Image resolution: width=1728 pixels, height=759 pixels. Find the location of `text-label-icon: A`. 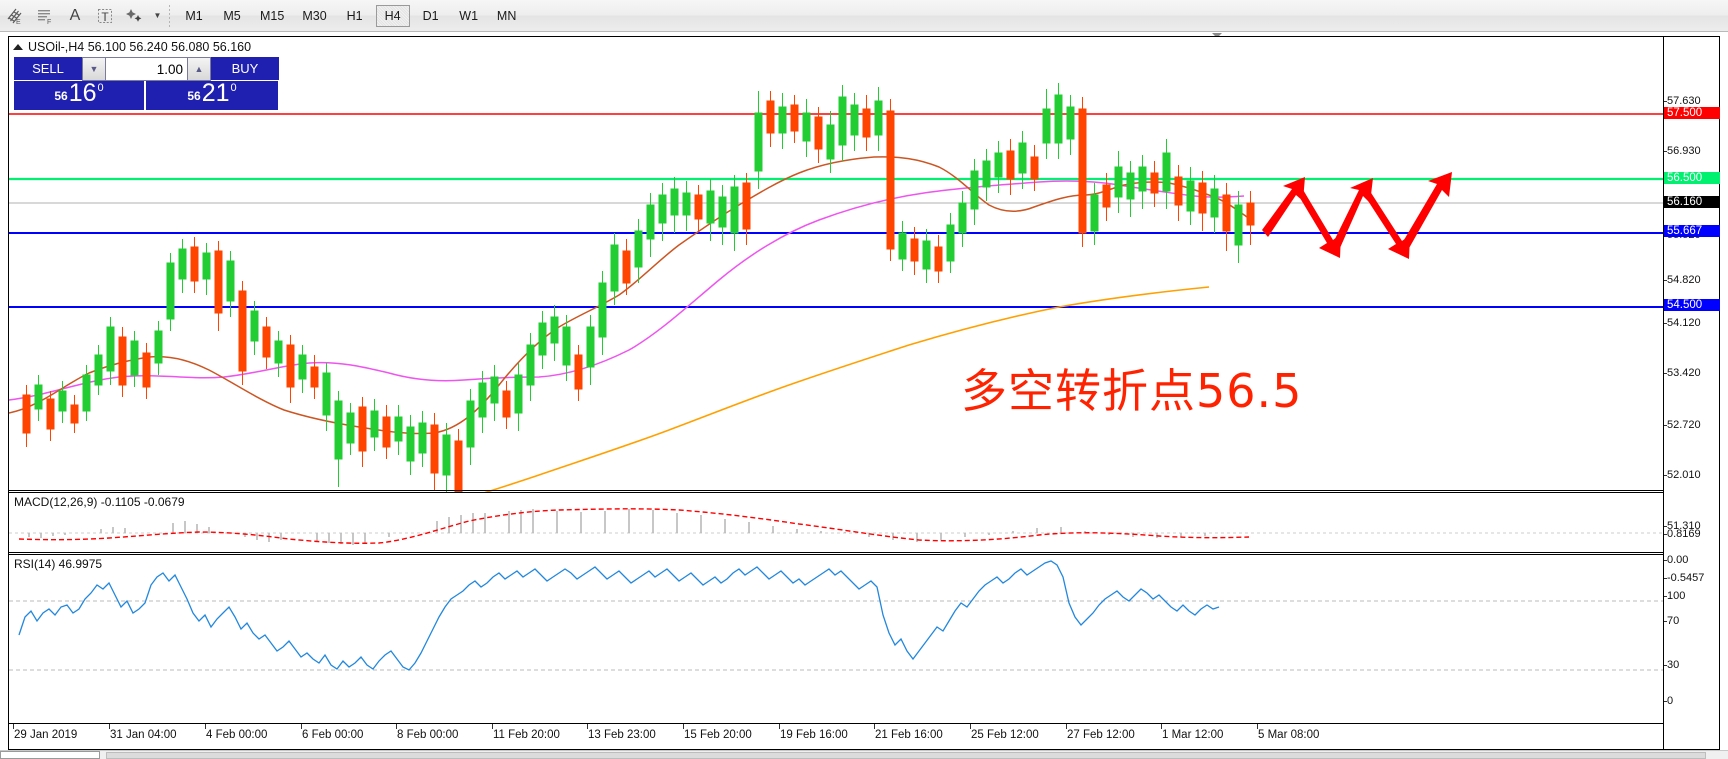

text-label-icon: A is located at coordinates (75, 15).